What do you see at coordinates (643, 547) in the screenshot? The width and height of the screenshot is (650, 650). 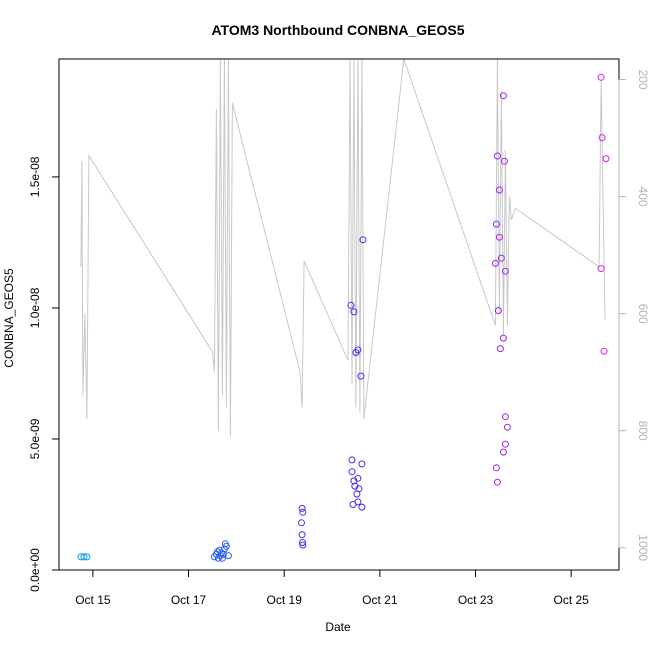 I see `y2-tick-label: 1000` at bounding box center [643, 547].